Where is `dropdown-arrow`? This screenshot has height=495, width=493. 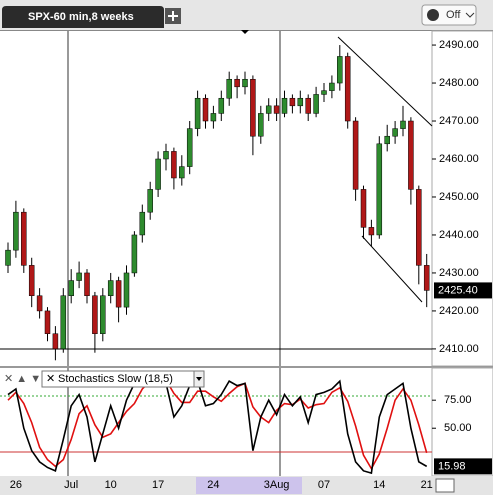
dropdown-arrow is located at coordinates (199, 379).